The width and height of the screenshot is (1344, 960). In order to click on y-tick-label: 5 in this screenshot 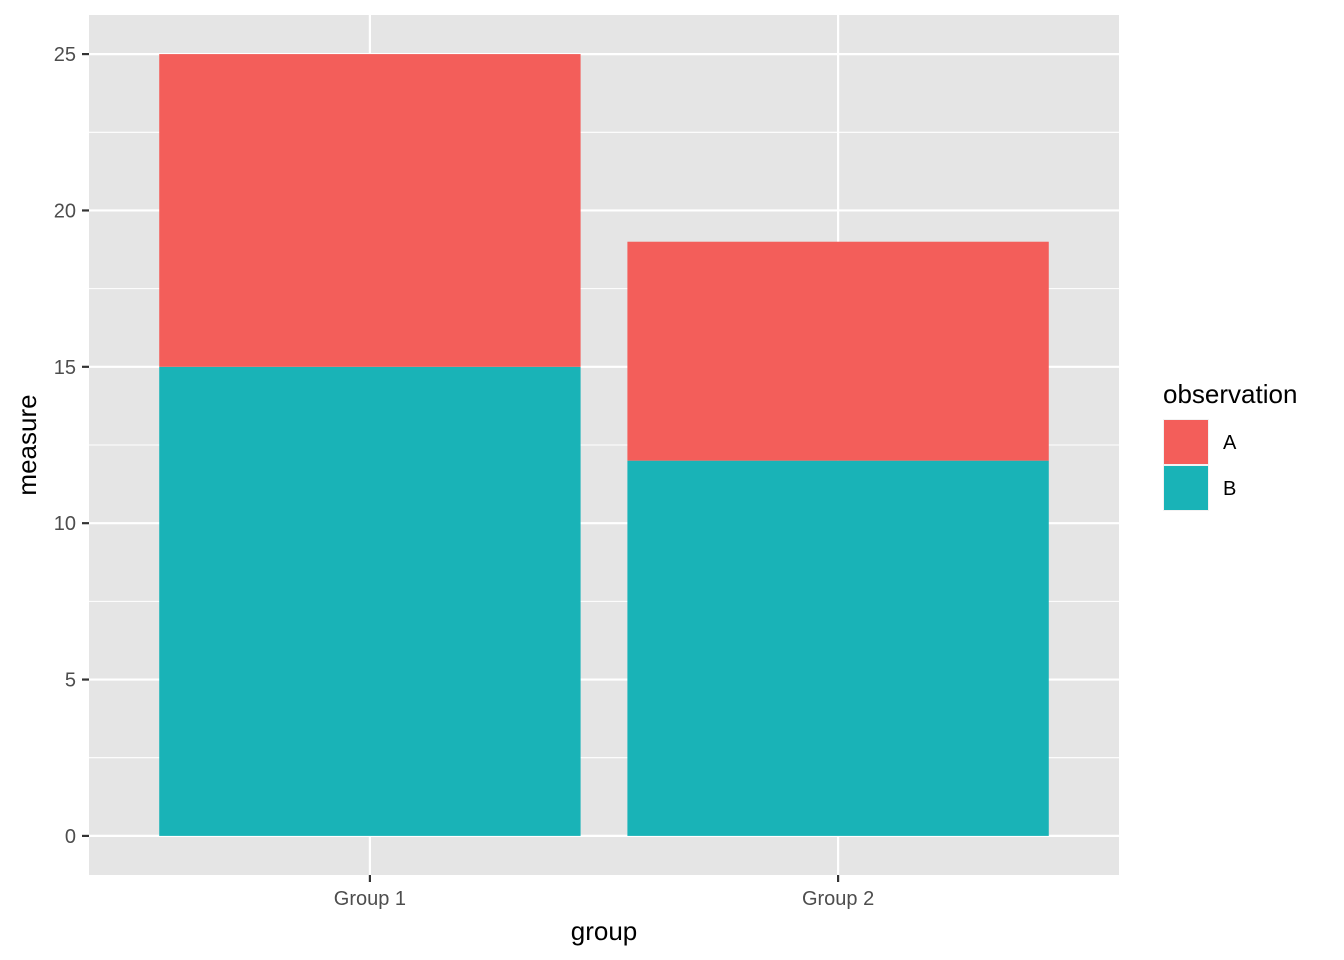, I will do `click(70, 681)`.